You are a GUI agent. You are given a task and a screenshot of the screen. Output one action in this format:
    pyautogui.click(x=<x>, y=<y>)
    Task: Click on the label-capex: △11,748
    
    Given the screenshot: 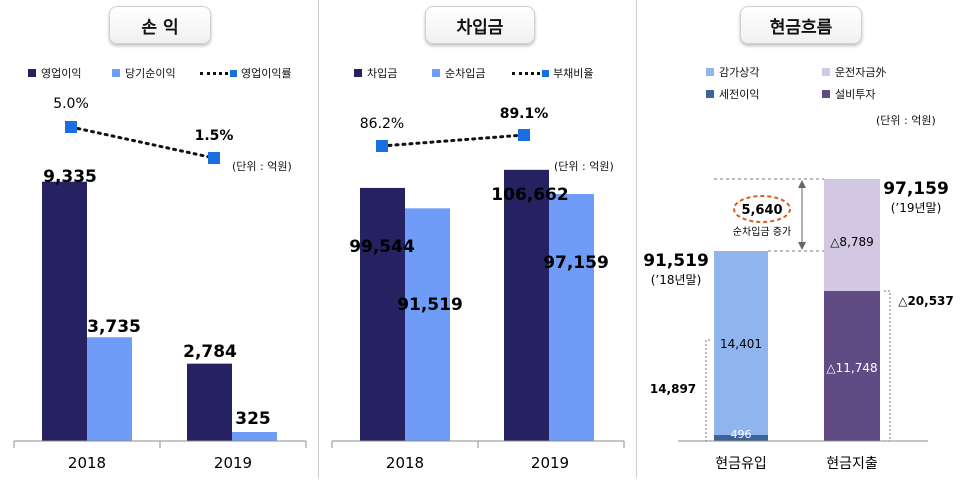 What is the action you would take?
    pyautogui.click(x=851, y=368)
    